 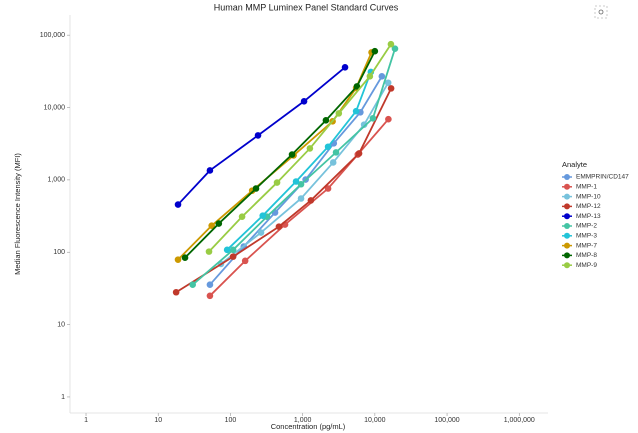 I want to click on legend-label: EMMPRIN/CD147, so click(x=602, y=177).